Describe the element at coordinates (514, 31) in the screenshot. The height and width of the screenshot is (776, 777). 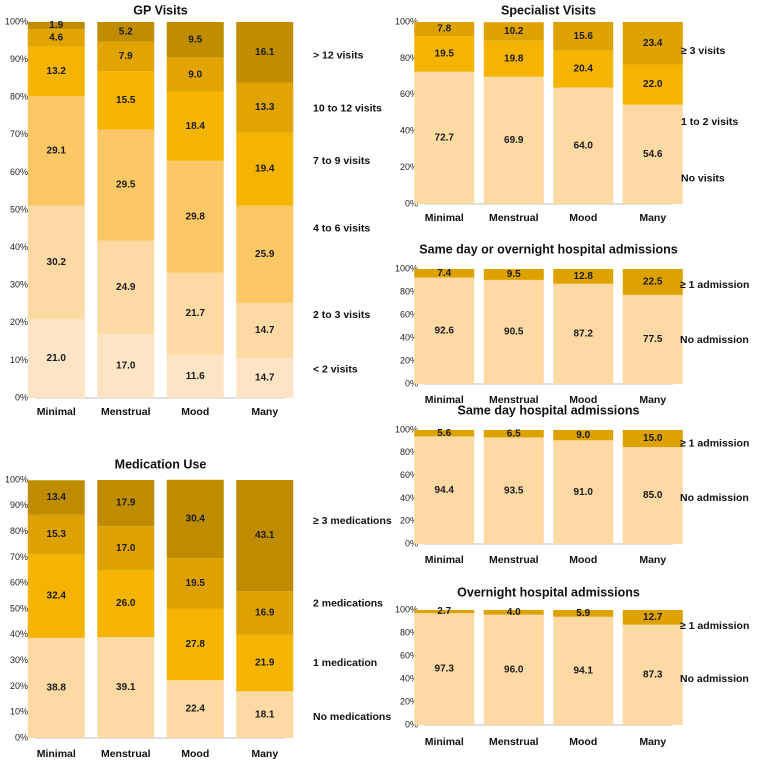
I see `spec-data-label: 10.2` at that location.